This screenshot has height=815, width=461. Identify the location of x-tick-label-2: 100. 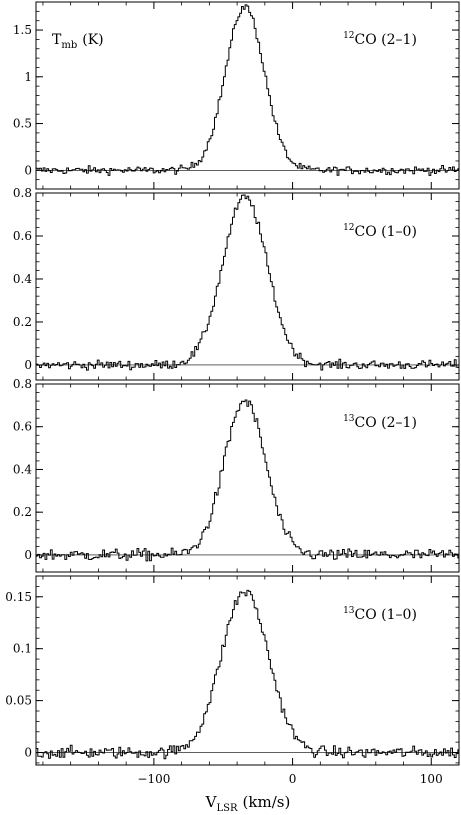
(431, 779).